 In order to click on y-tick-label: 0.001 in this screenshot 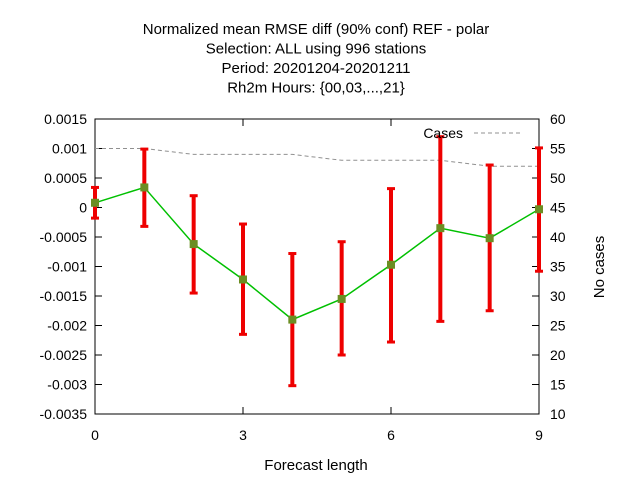, I will do `click(69, 149)`.